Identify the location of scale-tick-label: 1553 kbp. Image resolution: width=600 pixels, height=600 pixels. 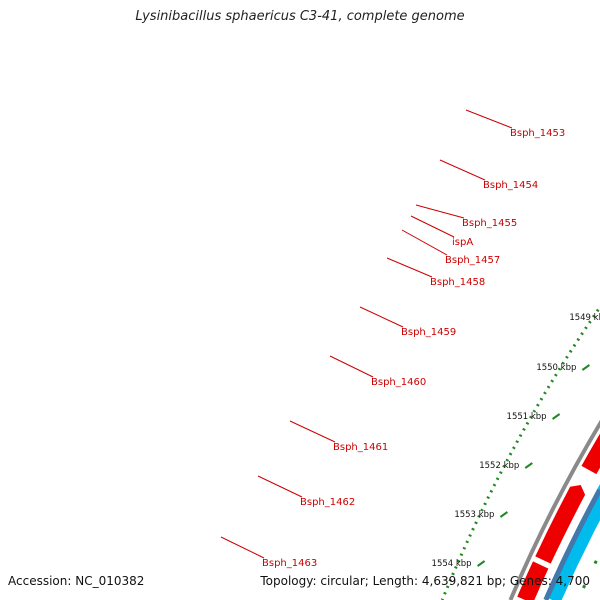
(474, 515).